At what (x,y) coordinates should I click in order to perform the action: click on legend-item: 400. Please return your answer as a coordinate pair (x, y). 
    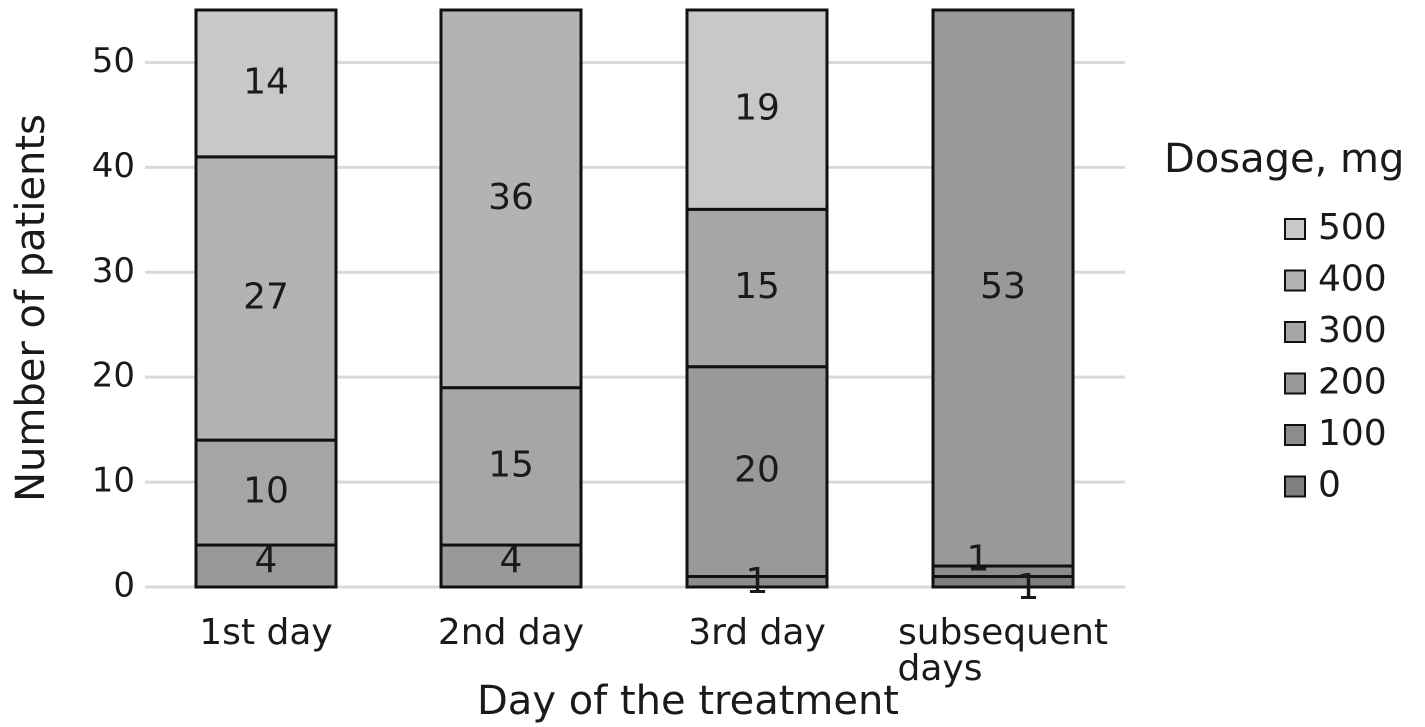
    Looking at the image, I should click on (1335, 279).